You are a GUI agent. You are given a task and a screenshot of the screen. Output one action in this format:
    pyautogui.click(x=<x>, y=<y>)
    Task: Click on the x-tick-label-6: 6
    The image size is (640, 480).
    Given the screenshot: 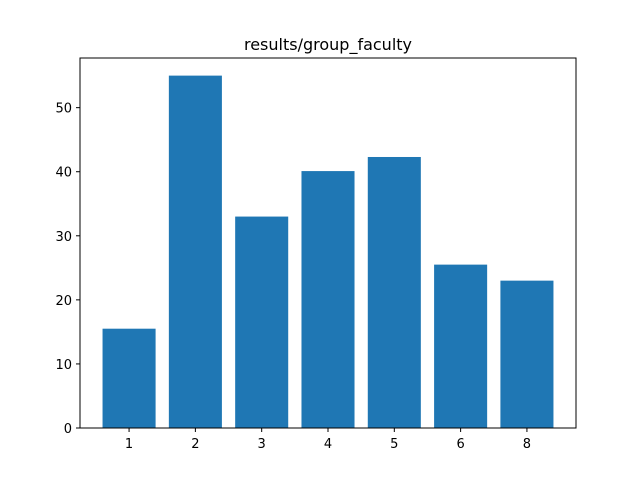 What is the action you would take?
    pyautogui.click(x=460, y=444)
    